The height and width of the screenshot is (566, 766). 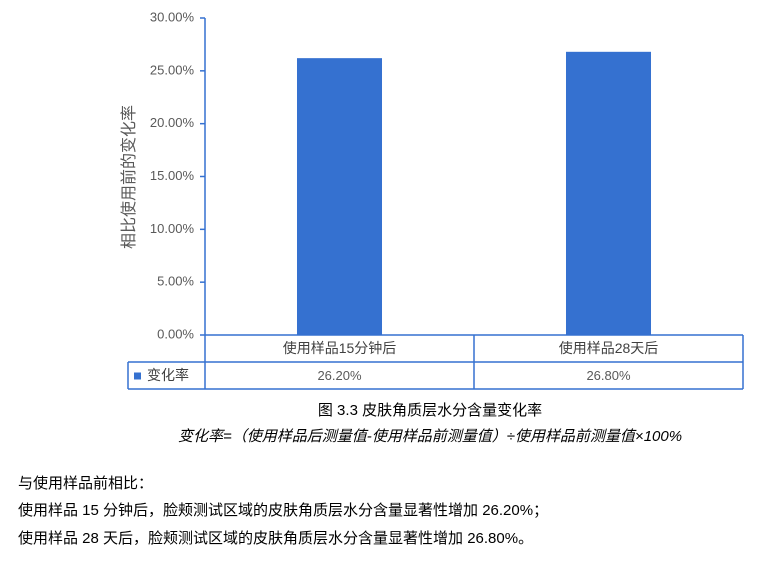 I want to click on y-axis-label: 相比使用前的变化率, so click(x=129, y=177).